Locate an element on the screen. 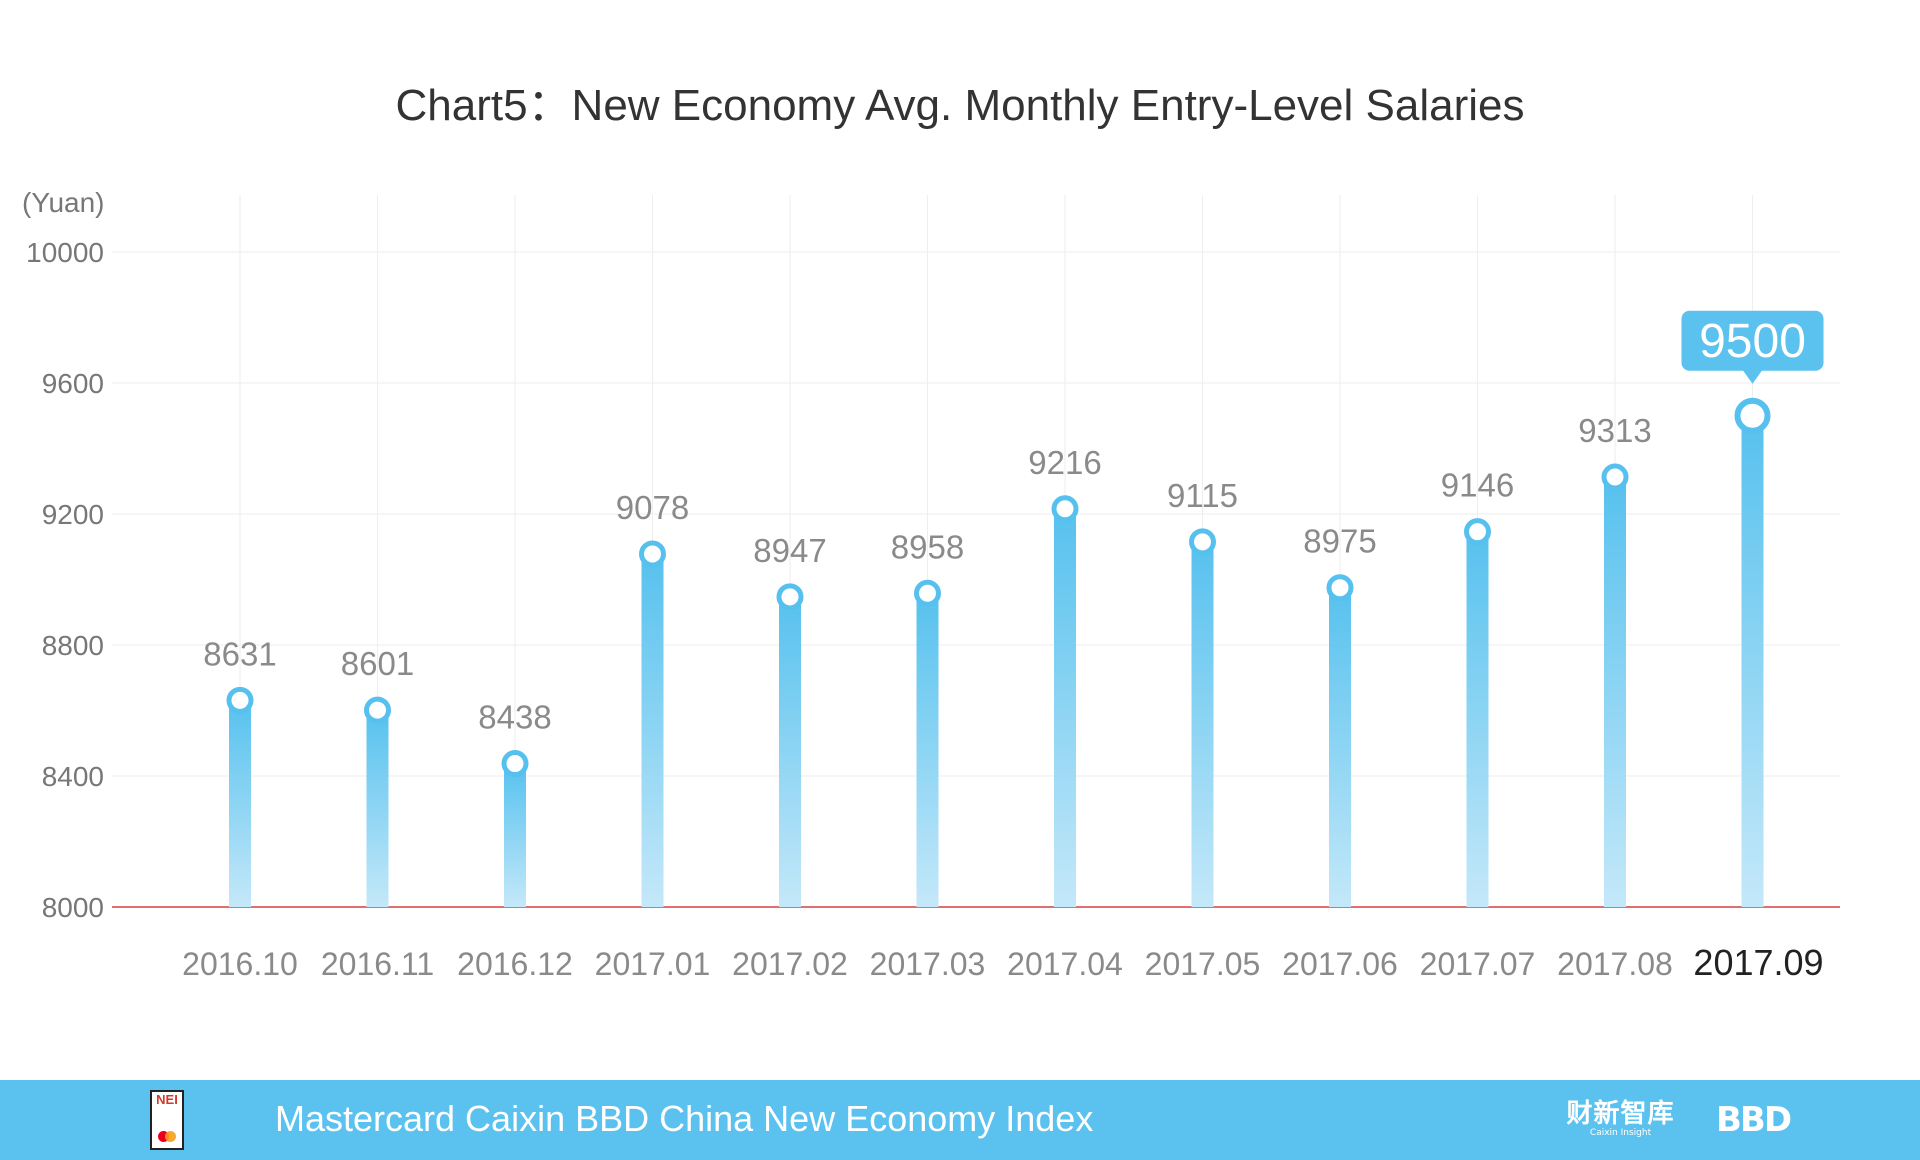  nei-logo: NEI is located at coordinates (167, 1120).